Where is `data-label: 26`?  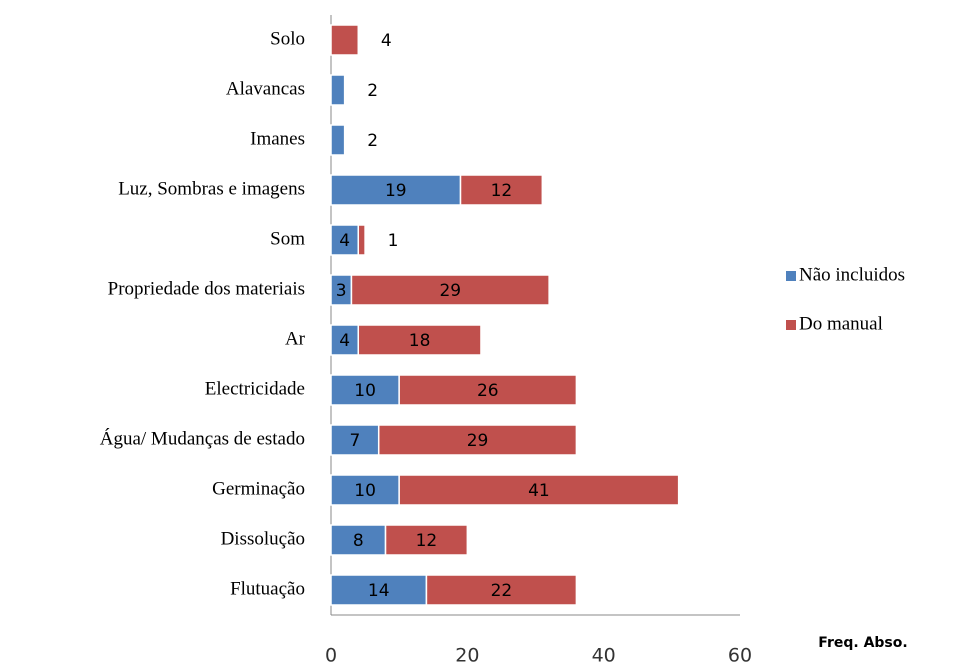 data-label: 26 is located at coordinates (488, 391).